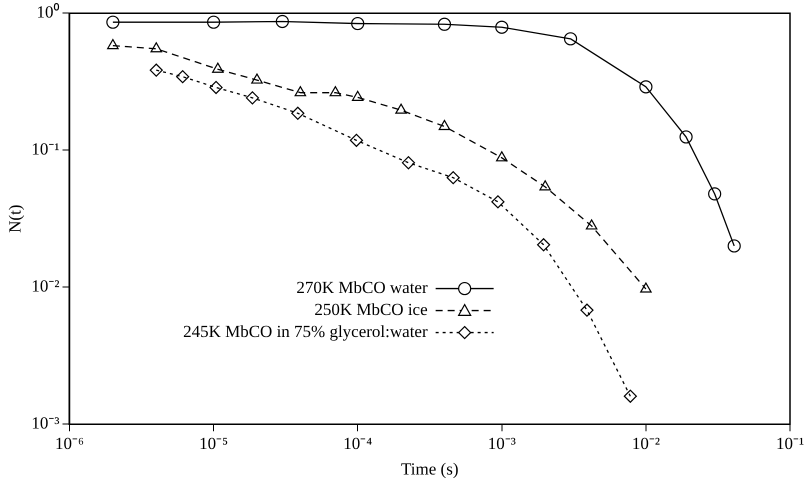  What do you see at coordinates (45, 286) in the screenshot?
I see `y-tick-label: 10⁻²` at bounding box center [45, 286].